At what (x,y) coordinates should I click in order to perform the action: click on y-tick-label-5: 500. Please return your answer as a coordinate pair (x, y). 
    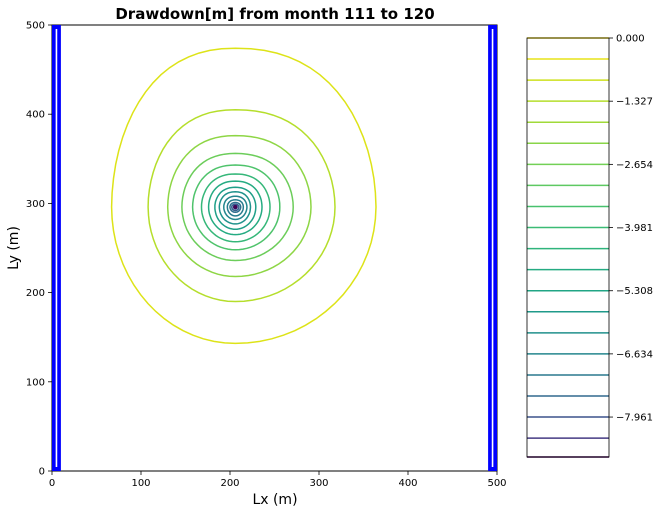
    Looking at the image, I should click on (35, 26).